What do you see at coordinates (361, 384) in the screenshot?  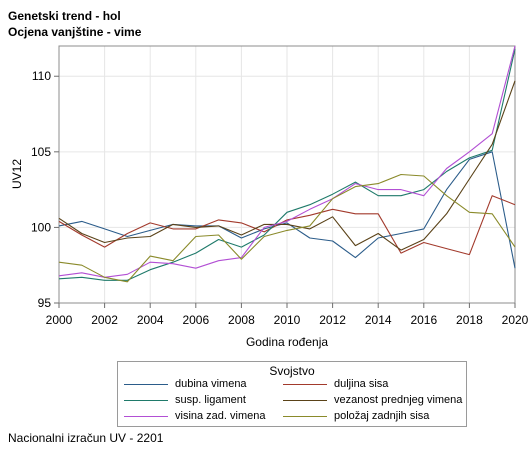 I see `legend-label: duljina sisa` at bounding box center [361, 384].